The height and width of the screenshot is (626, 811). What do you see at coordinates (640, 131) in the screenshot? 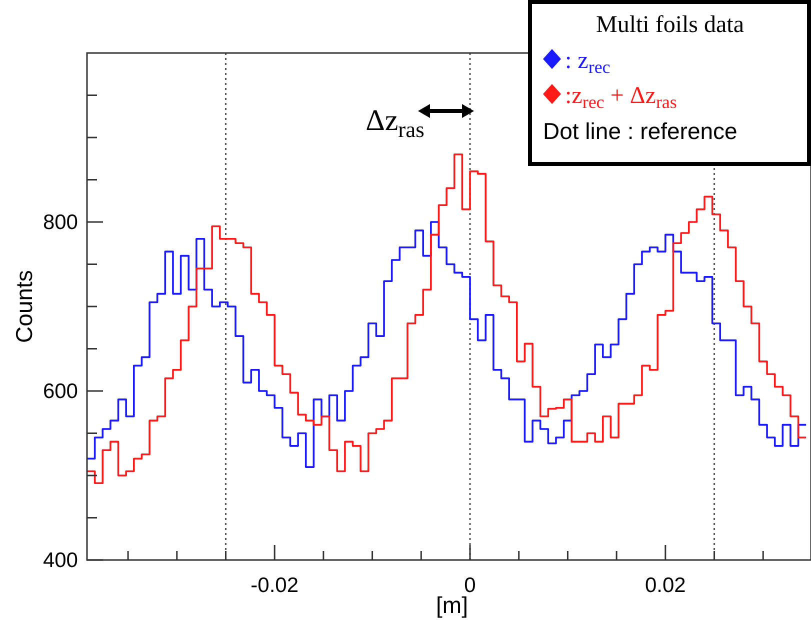
I see `annotation: Dot line : reference` at bounding box center [640, 131].